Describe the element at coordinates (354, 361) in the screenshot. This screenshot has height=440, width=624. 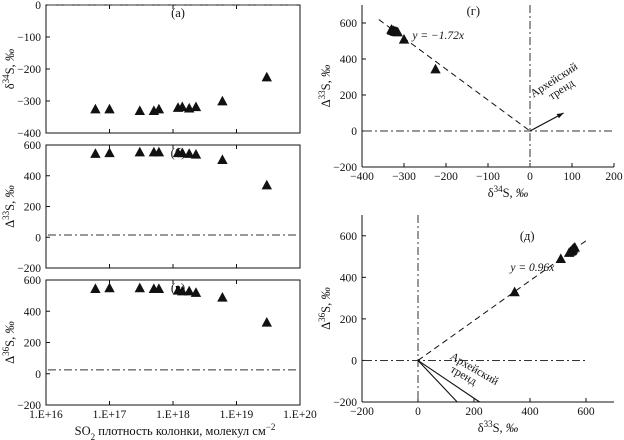
I see `panel-d-ytick-label: 0` at that location.